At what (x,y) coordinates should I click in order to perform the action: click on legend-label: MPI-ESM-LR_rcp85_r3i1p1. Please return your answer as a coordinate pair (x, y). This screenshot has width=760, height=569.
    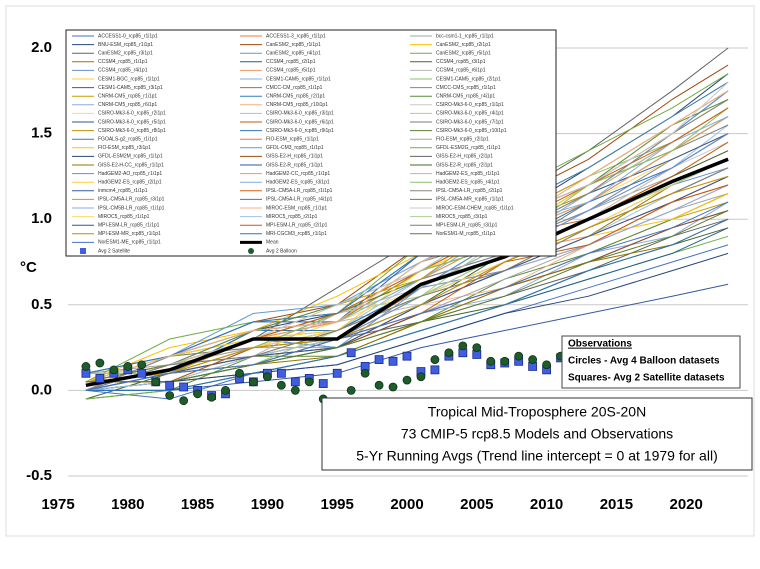
    Looking at the image, I should click on (467, 226).